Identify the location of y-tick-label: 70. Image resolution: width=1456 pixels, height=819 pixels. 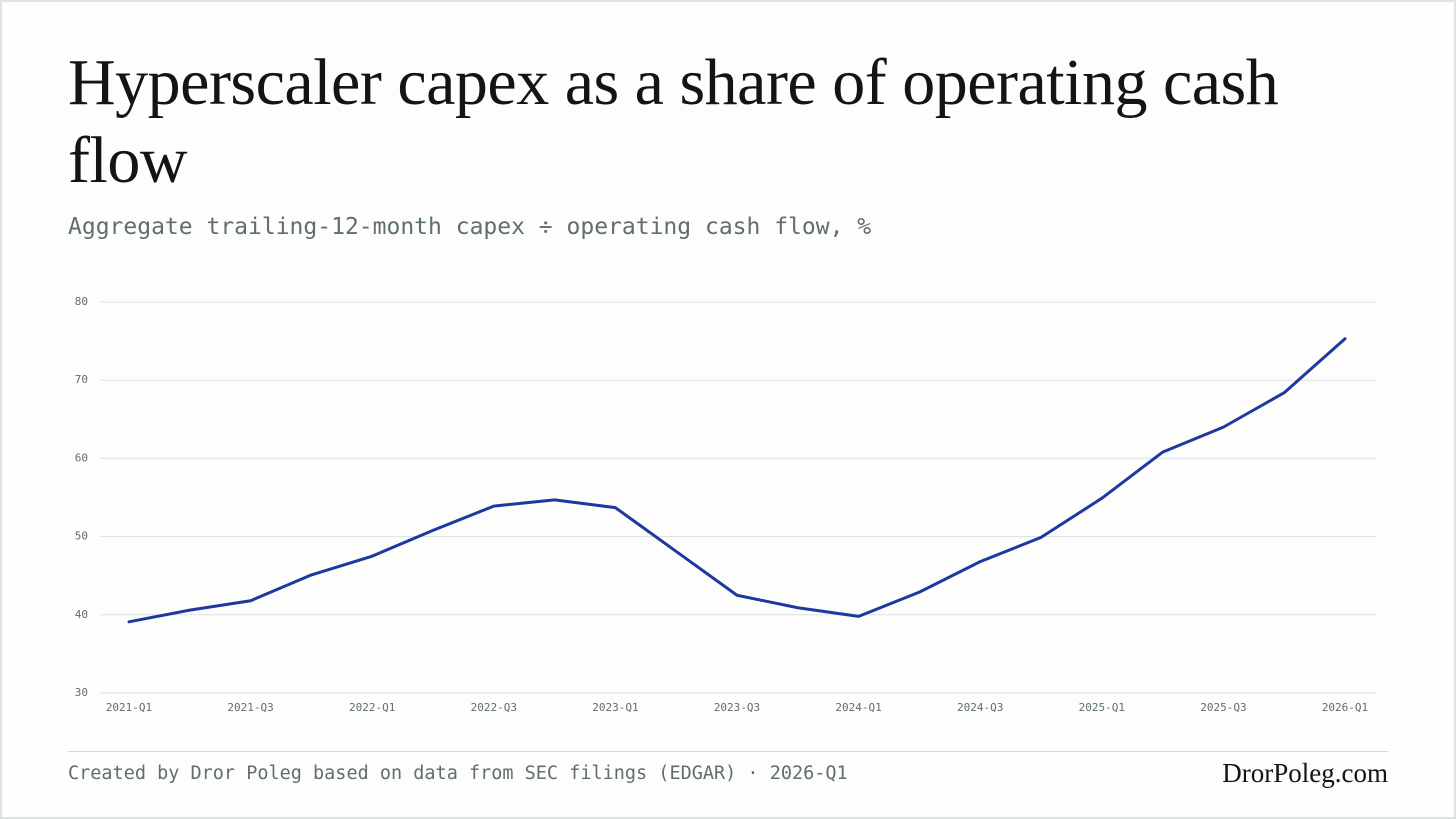
(81, 379).